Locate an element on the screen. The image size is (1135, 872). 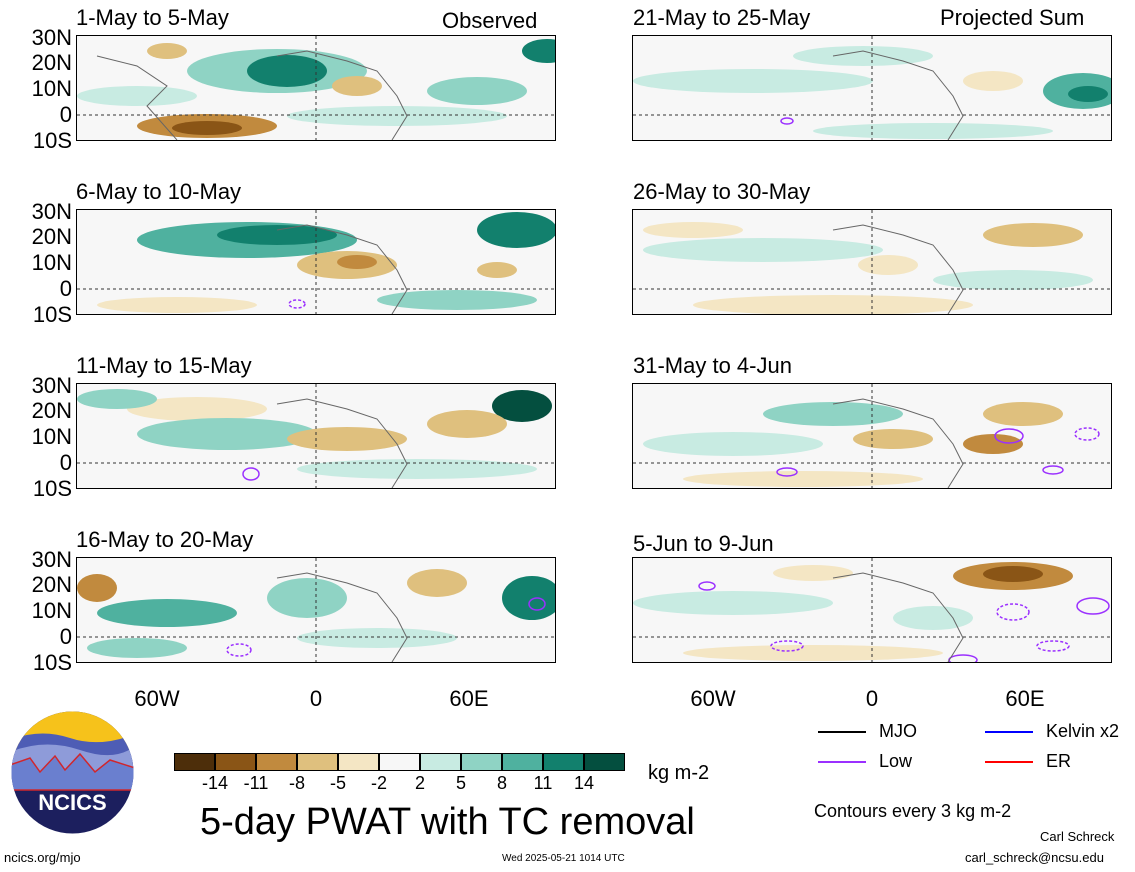
panel-title: 5-Jun to 9-Jun is located at coordinates (703, 543).